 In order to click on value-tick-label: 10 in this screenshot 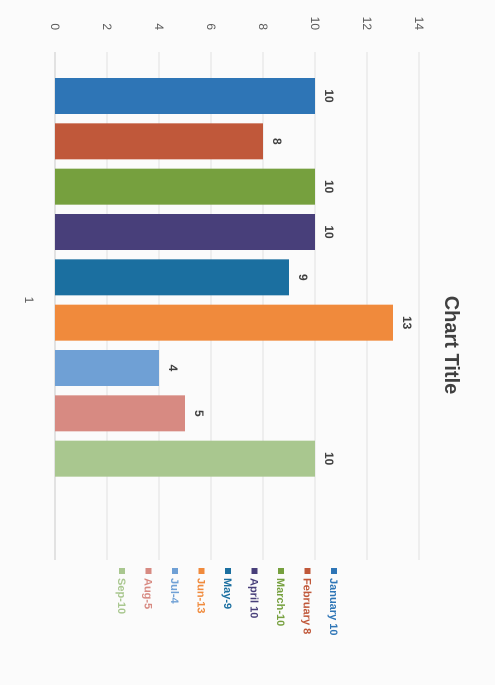, I will do `click(315, 24)`.